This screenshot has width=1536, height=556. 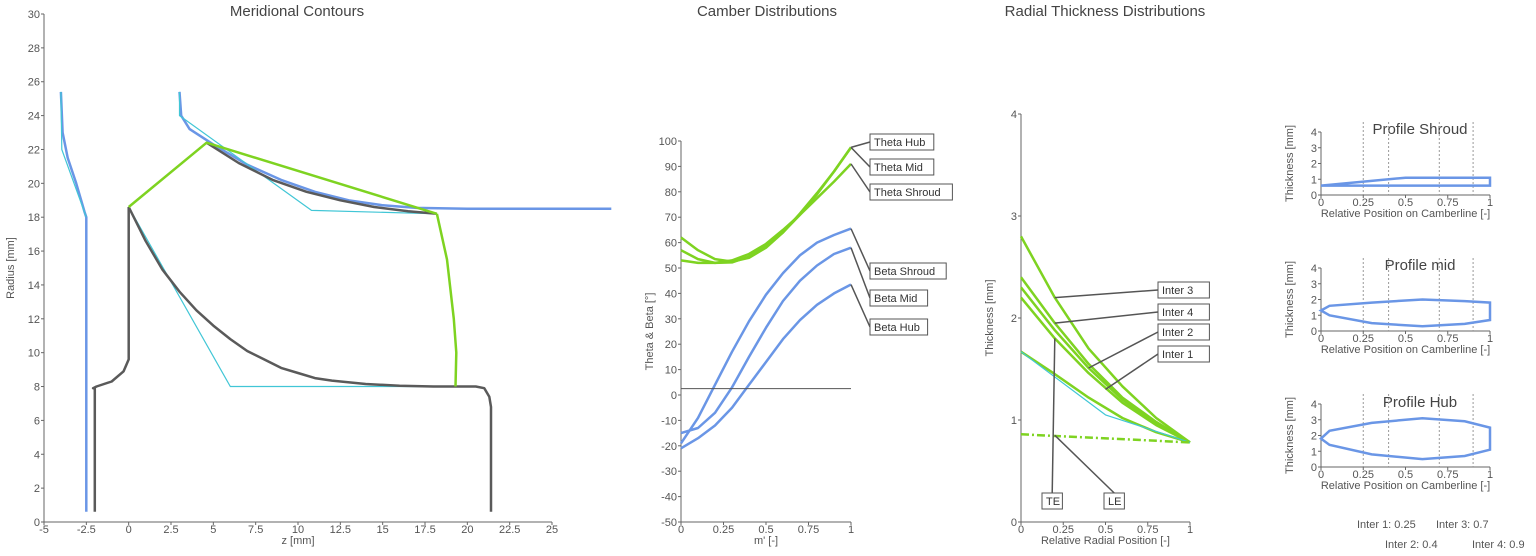 I want to click on series-hub-wall-dark, so click(x=110, y=359).